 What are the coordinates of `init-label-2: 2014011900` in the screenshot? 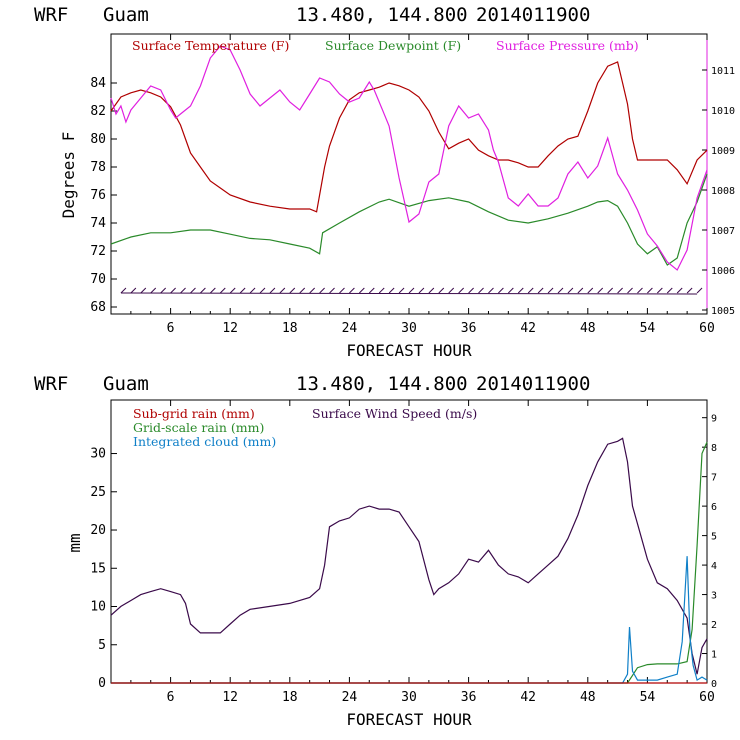 It's located at (533, 384).